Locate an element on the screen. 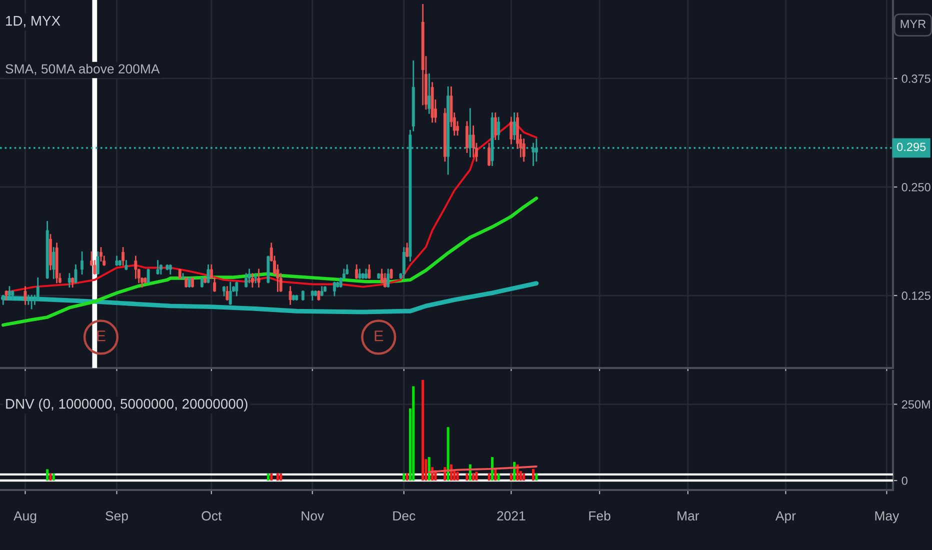 The height and width of the screenshot is (550, 932). y-tick-label: 0 is located at coordinates (905, 480).